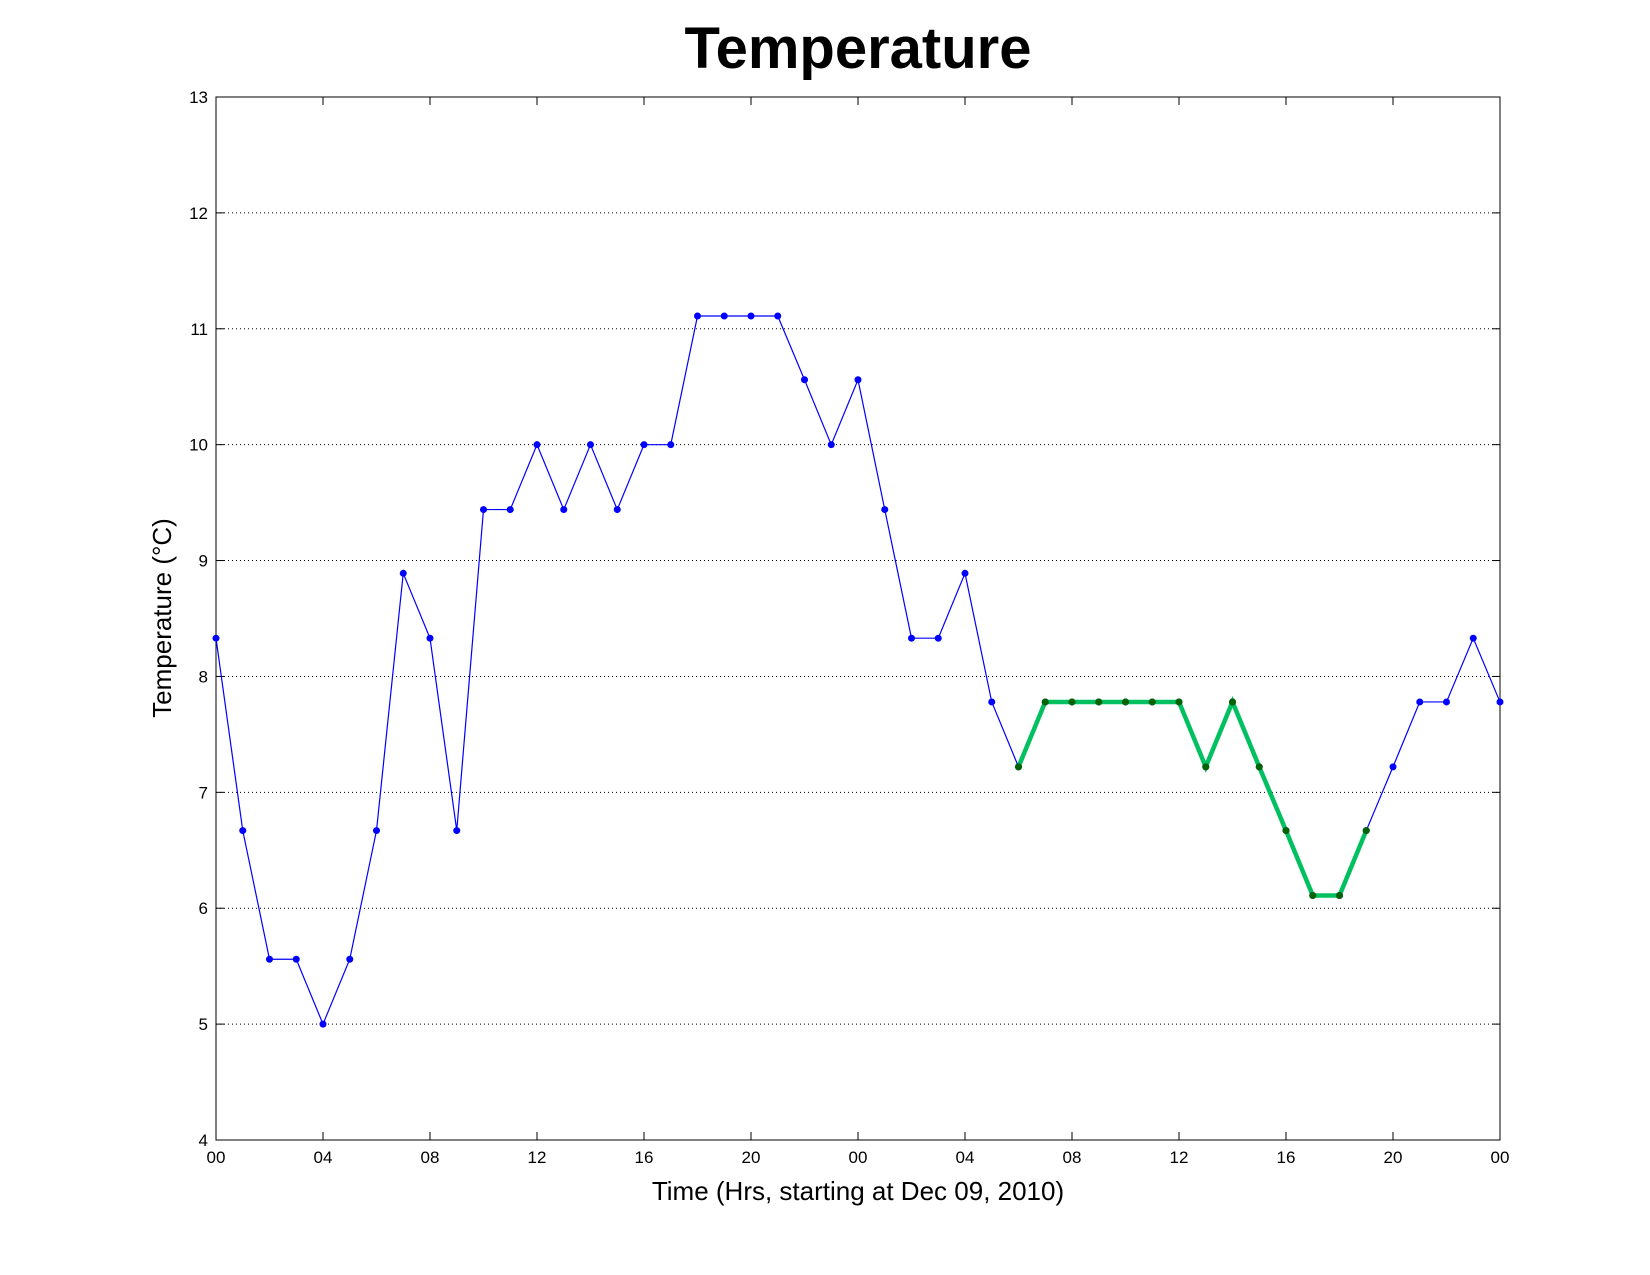 The image size is (1650, 1275). I want to click on y-tick-label: 12, so click(198, 213).